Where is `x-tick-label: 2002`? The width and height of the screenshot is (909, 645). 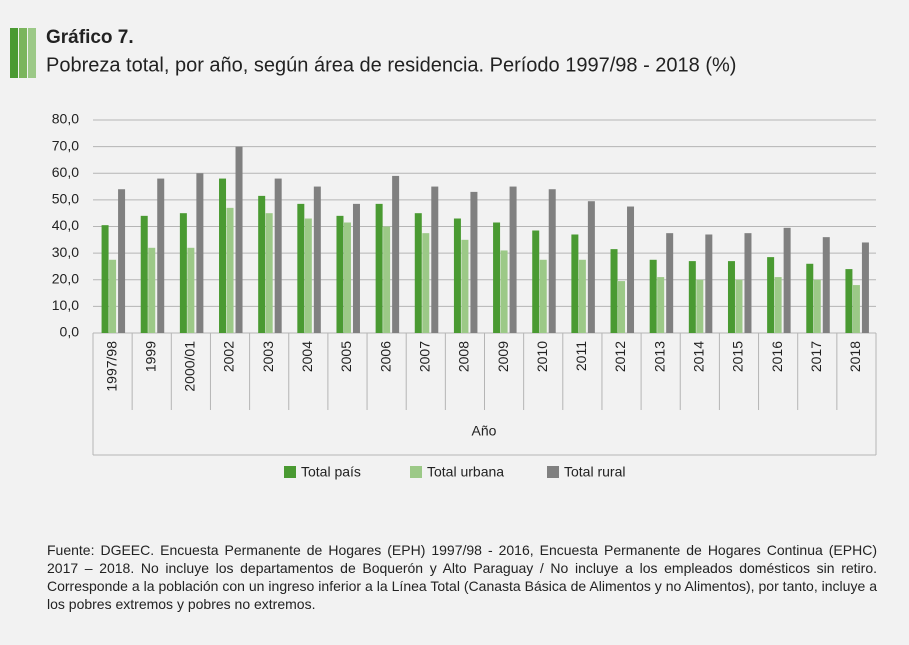
x-tick-label: 2002 is located at coordinates (229, 356).